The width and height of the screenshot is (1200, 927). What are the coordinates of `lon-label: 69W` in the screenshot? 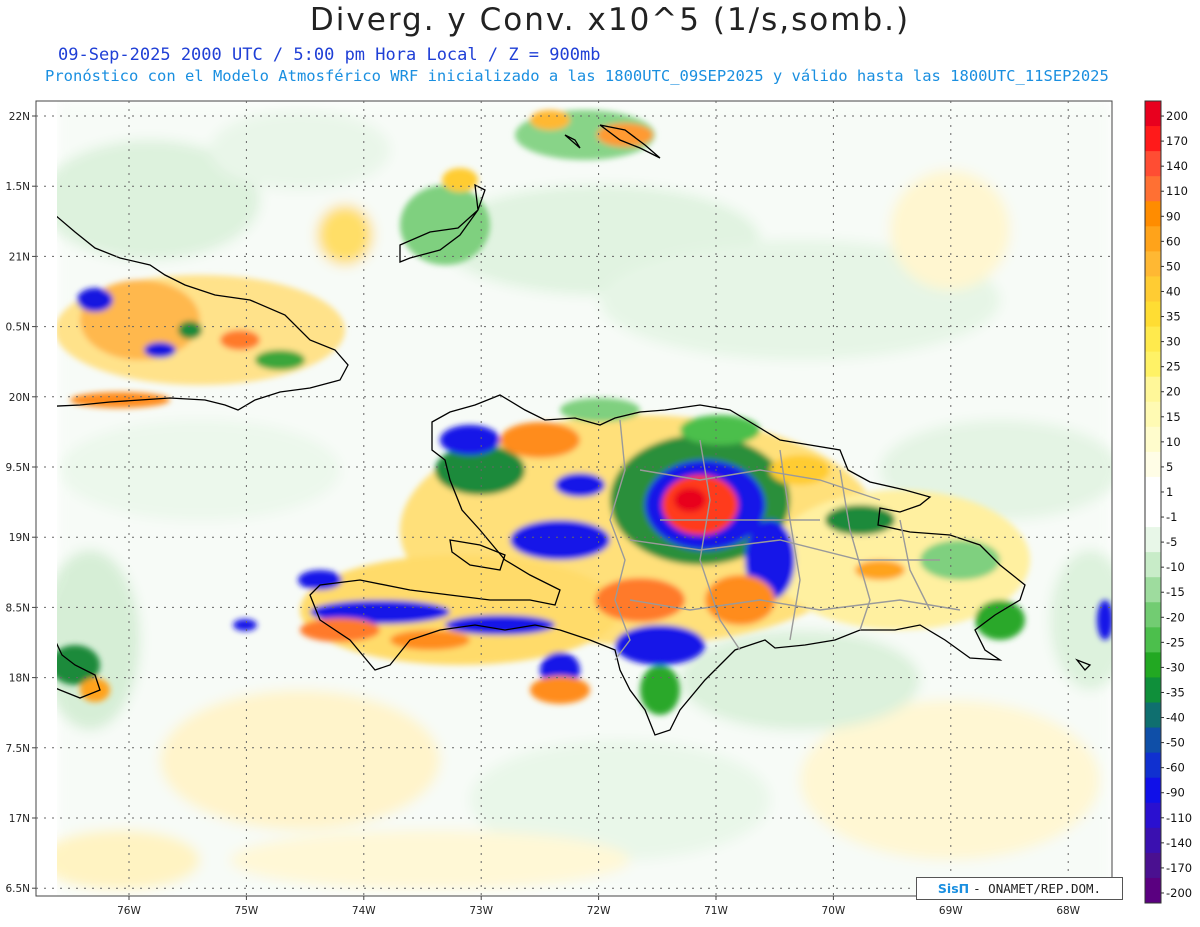 It's located at (951, 911).